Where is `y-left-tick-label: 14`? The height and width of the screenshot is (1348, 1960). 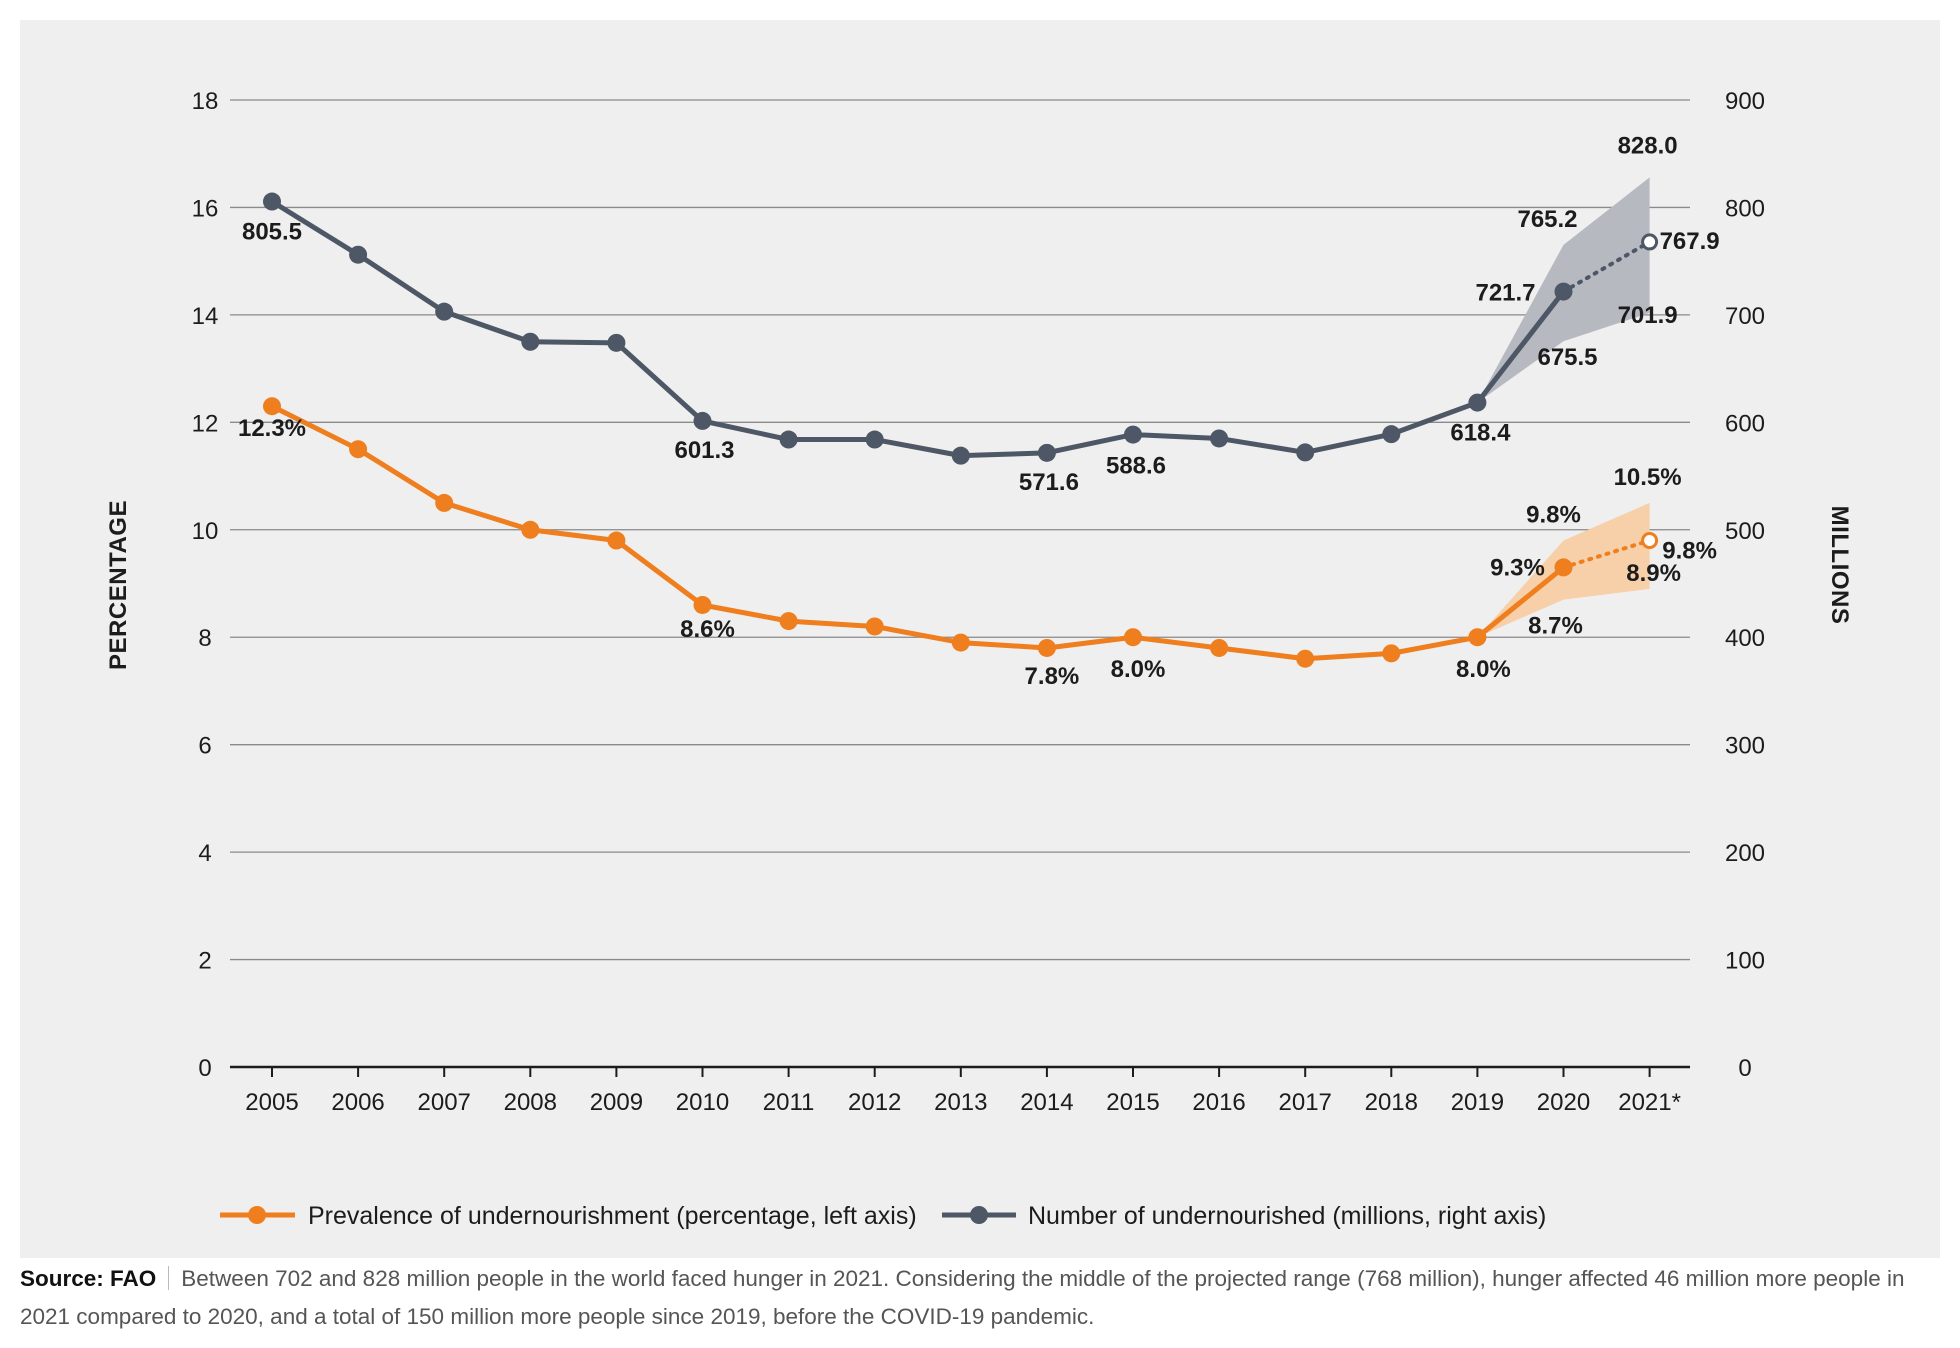 y-left-tick-label: 14 is located at coordinates (205, 316).